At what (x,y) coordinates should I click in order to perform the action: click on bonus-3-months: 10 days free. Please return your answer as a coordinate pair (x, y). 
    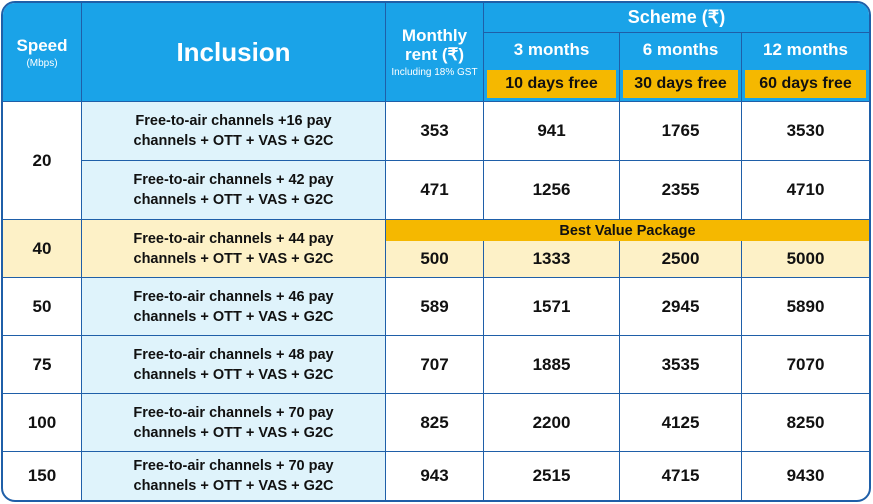
    Looking at the image, I should click on (551, 84).